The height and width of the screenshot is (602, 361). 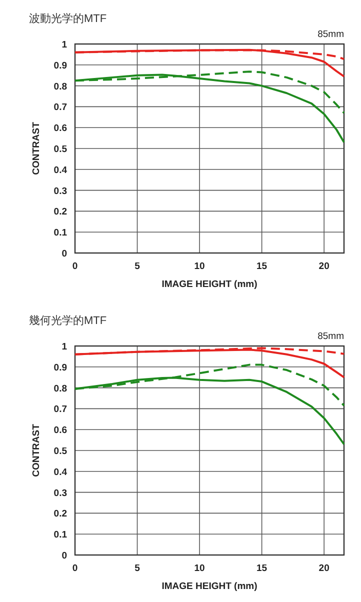 What do you see at coordinates (68, 320) in the screenshot?
I see `chart-title: 幾何光学的MTF` at bounding box center [68, 320].